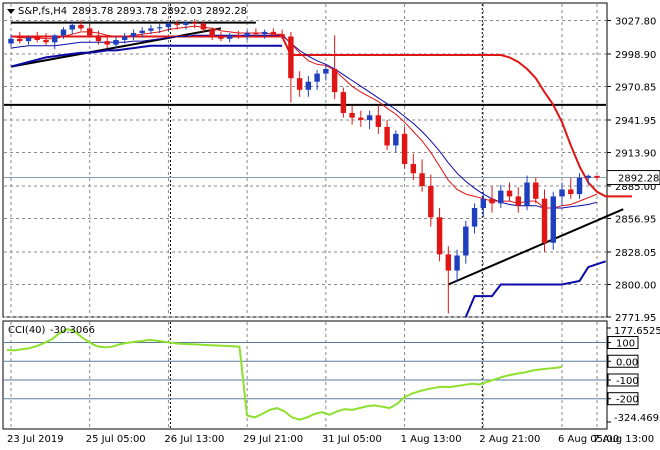 The height and width of the screenshot is (450, 660). Describe the element at coordinates (35, 439) in the screenshot. I see `x-tick-label: 23 Jul 2019` at that location.